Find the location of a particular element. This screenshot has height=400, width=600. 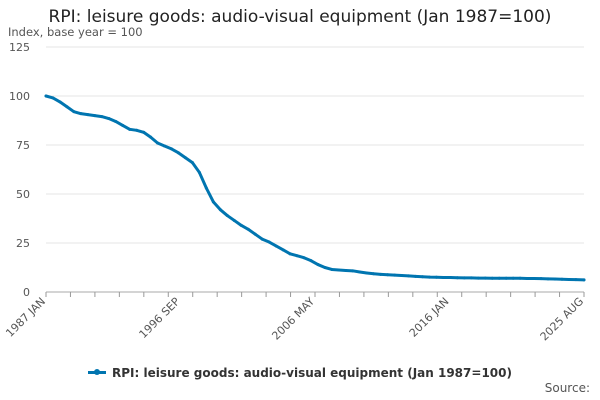

x-tick-label: 1996 SEP is located at coordinates (160, 318).